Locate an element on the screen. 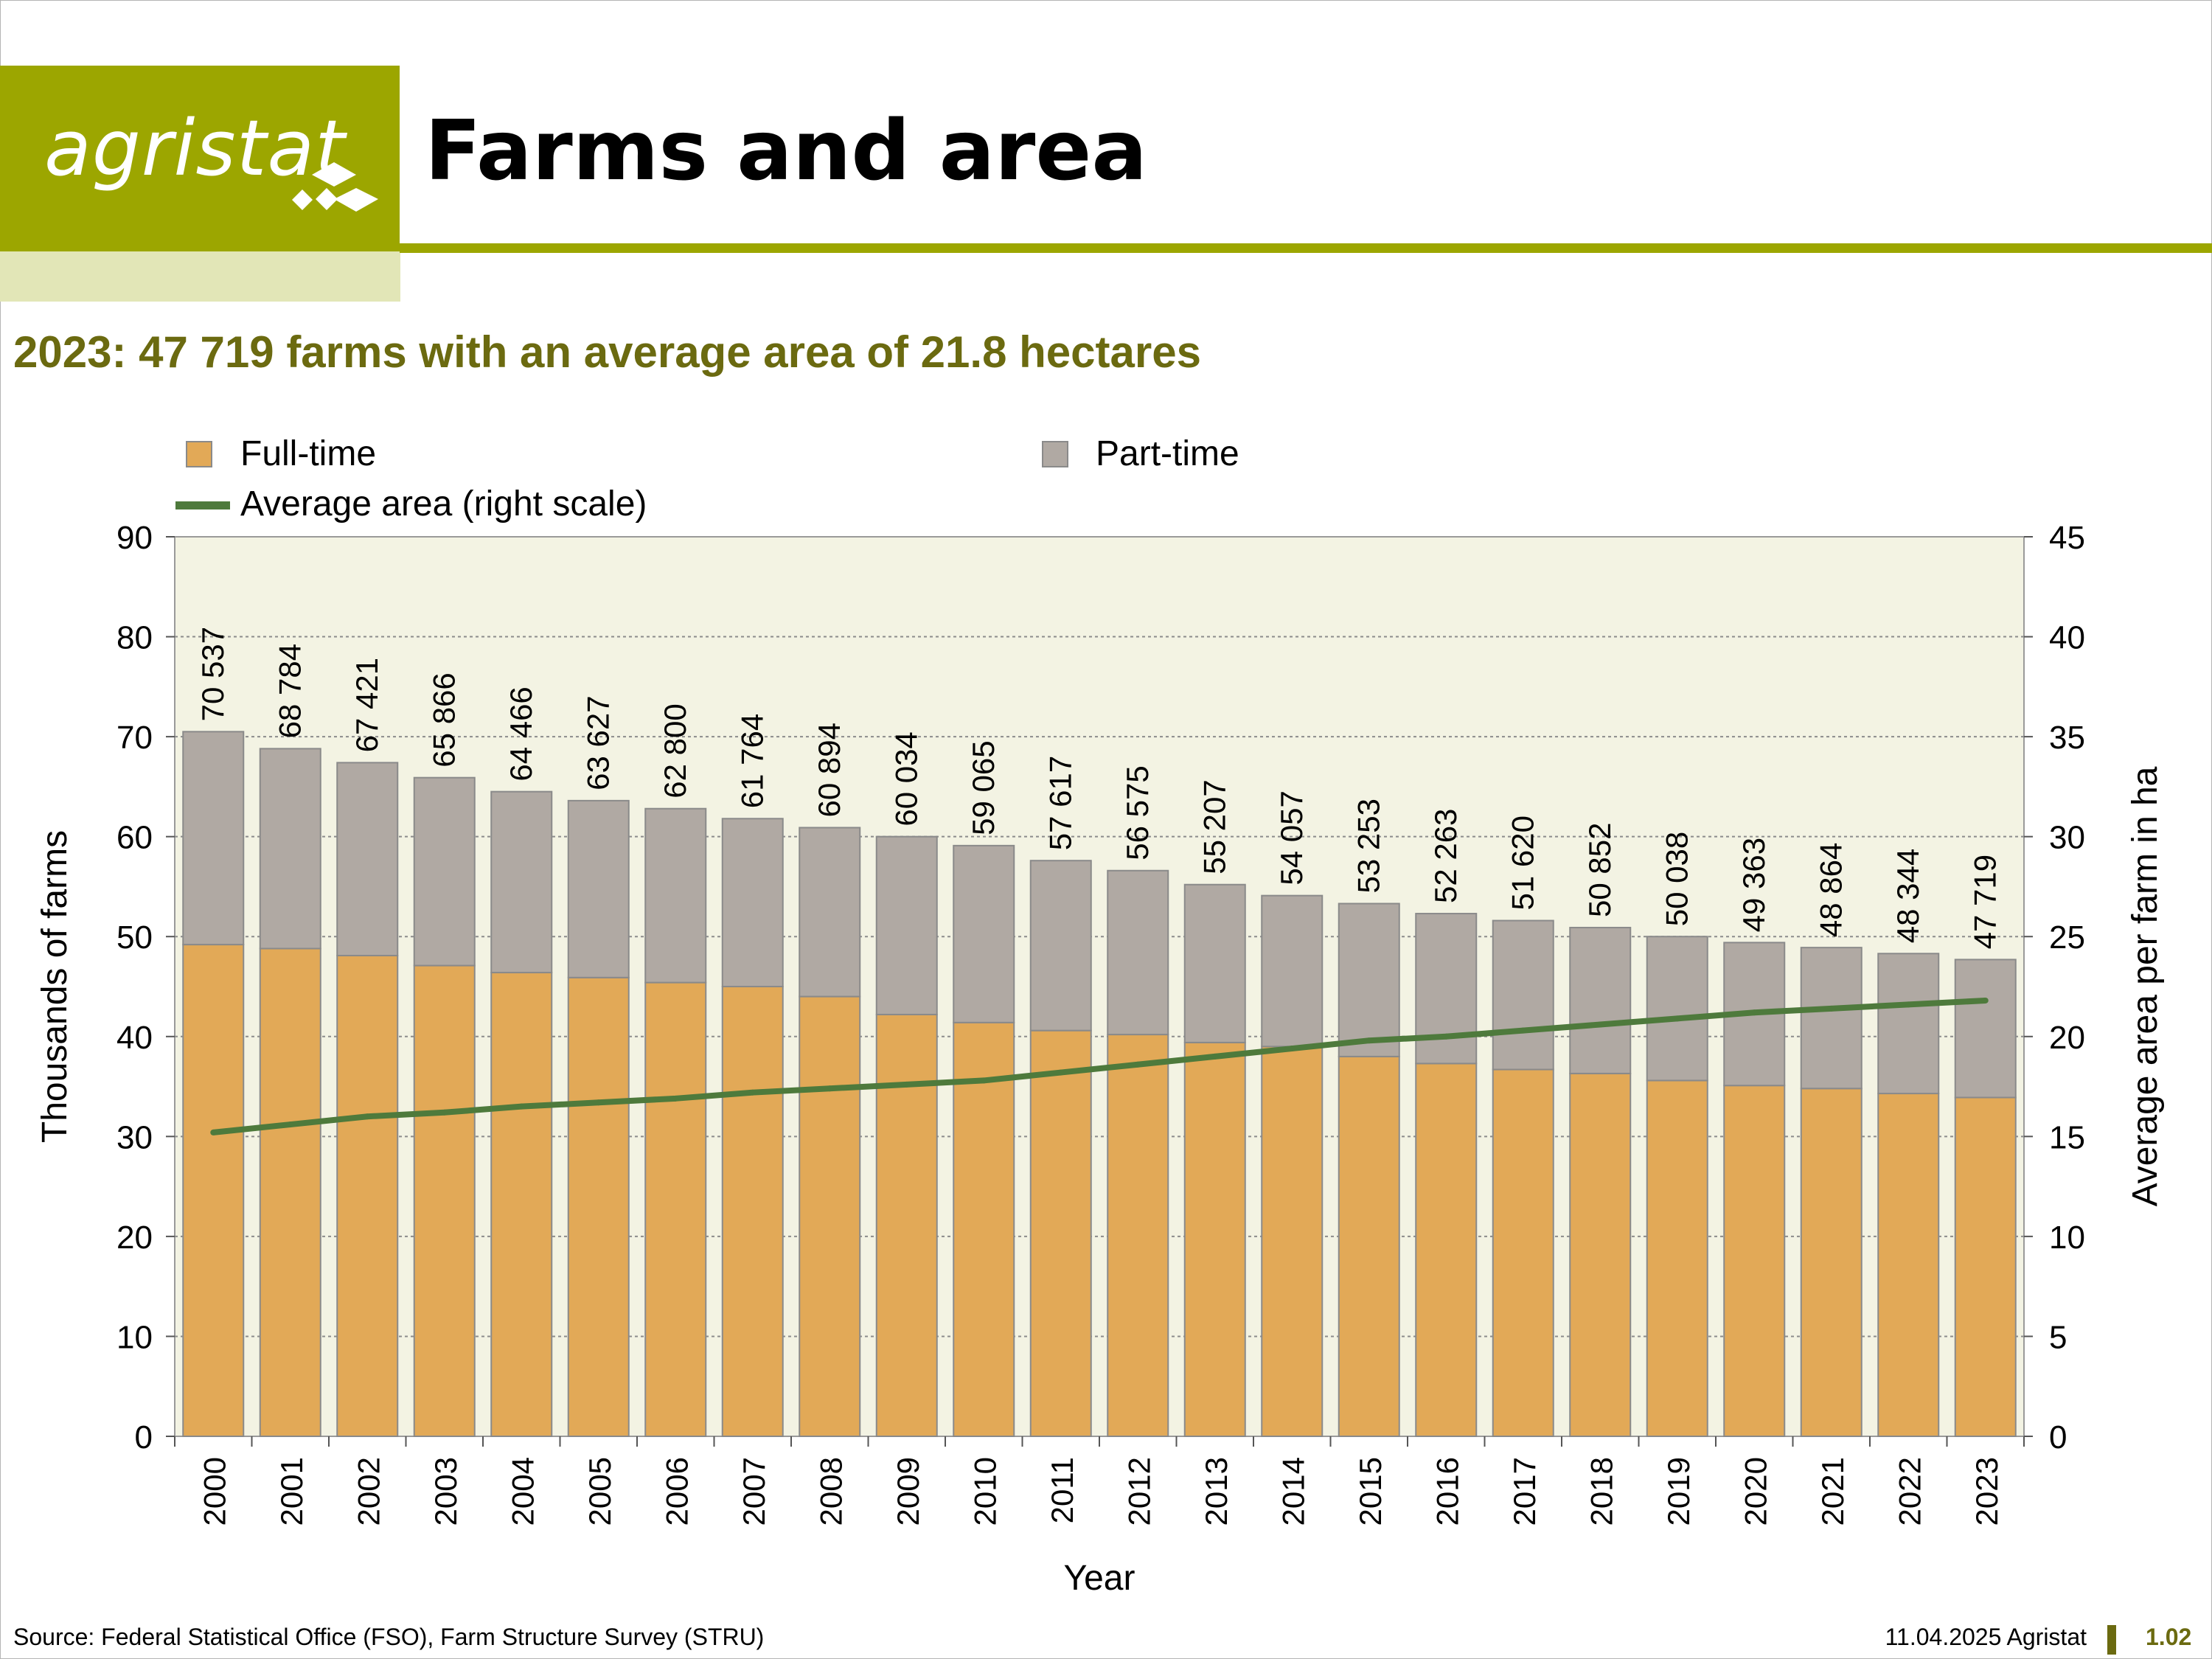 The height and width of the screenshot is (1659, 2212). y2-tick-label: 45 is located at coordinates (2067, 538).